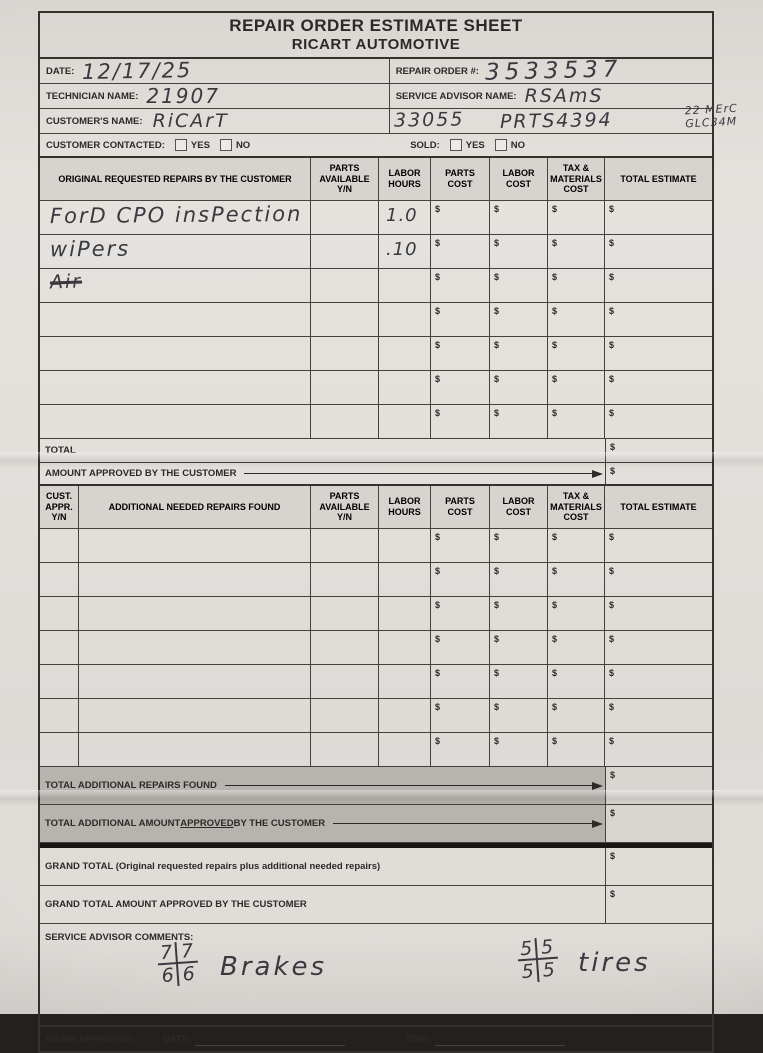 Image resolution: width=763 pixels, height=1053 pixels. I want to click on repair-order-label: REPAIR ORDER #:, so click(437, 71).